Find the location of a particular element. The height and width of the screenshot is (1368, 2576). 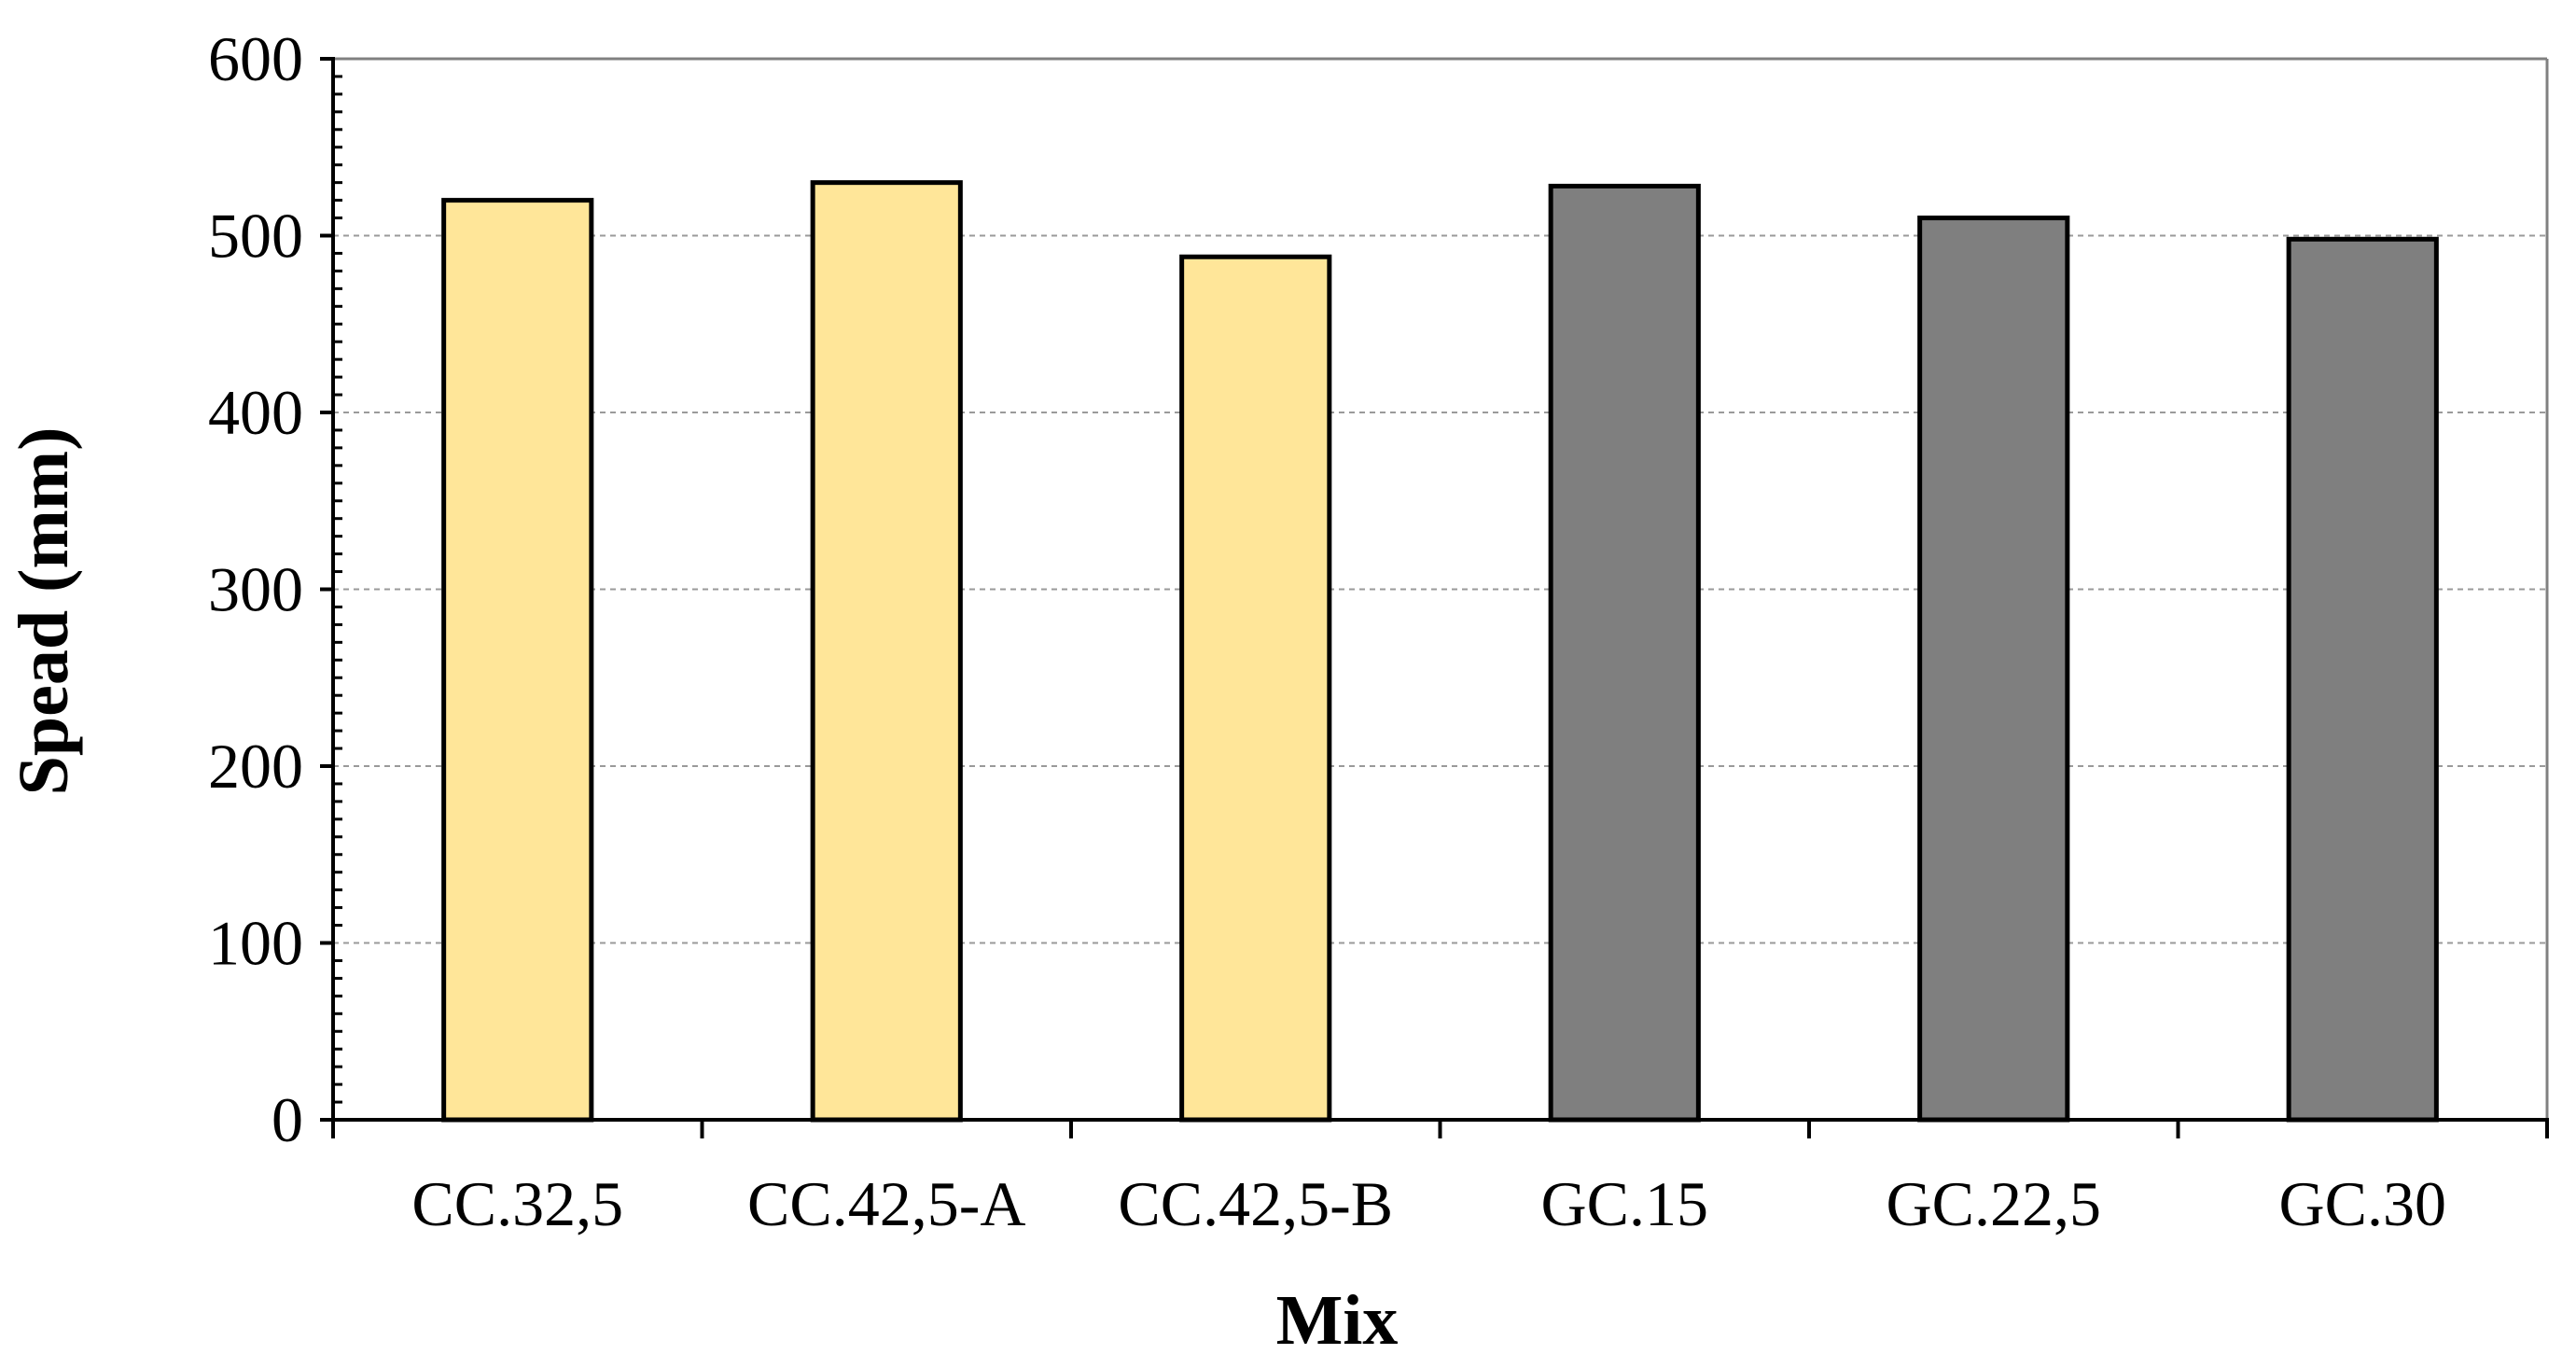

bar-CC.32,5 is located at coordinates (517, 660).